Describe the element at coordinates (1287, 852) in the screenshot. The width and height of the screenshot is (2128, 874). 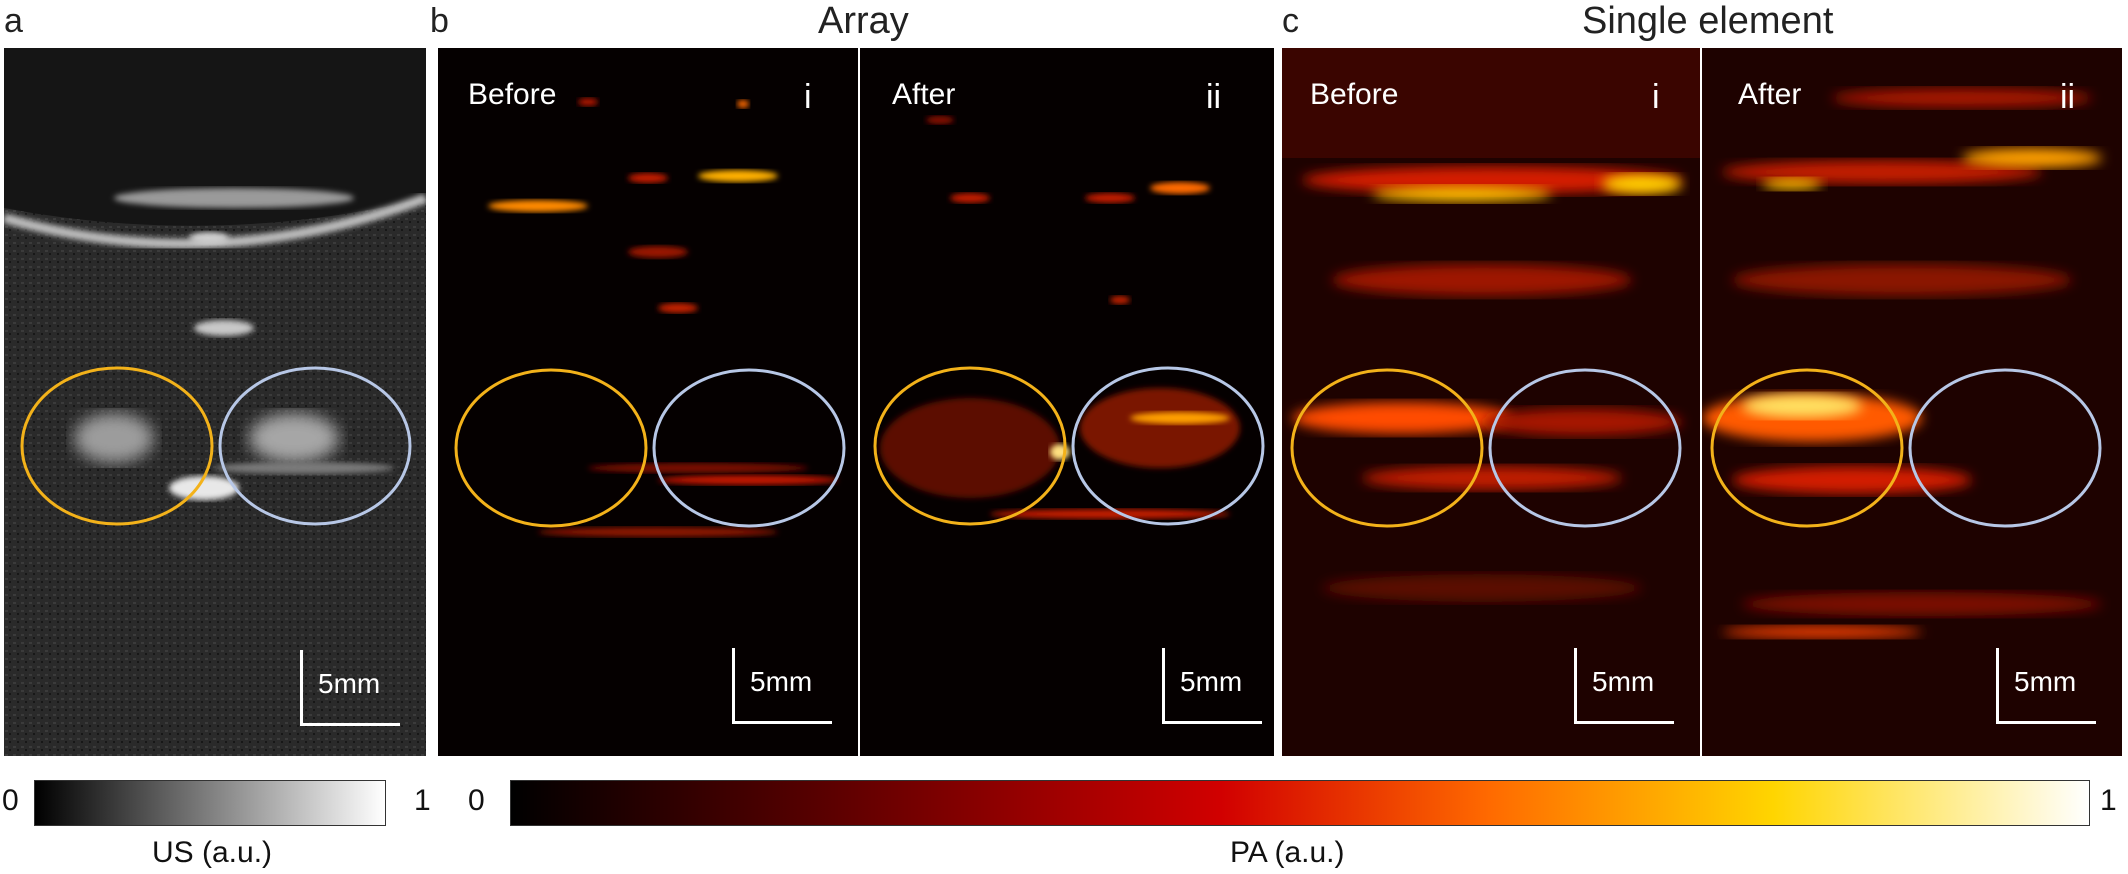
I see `pa-colorbar-label: PA (a.u.)` at that location.